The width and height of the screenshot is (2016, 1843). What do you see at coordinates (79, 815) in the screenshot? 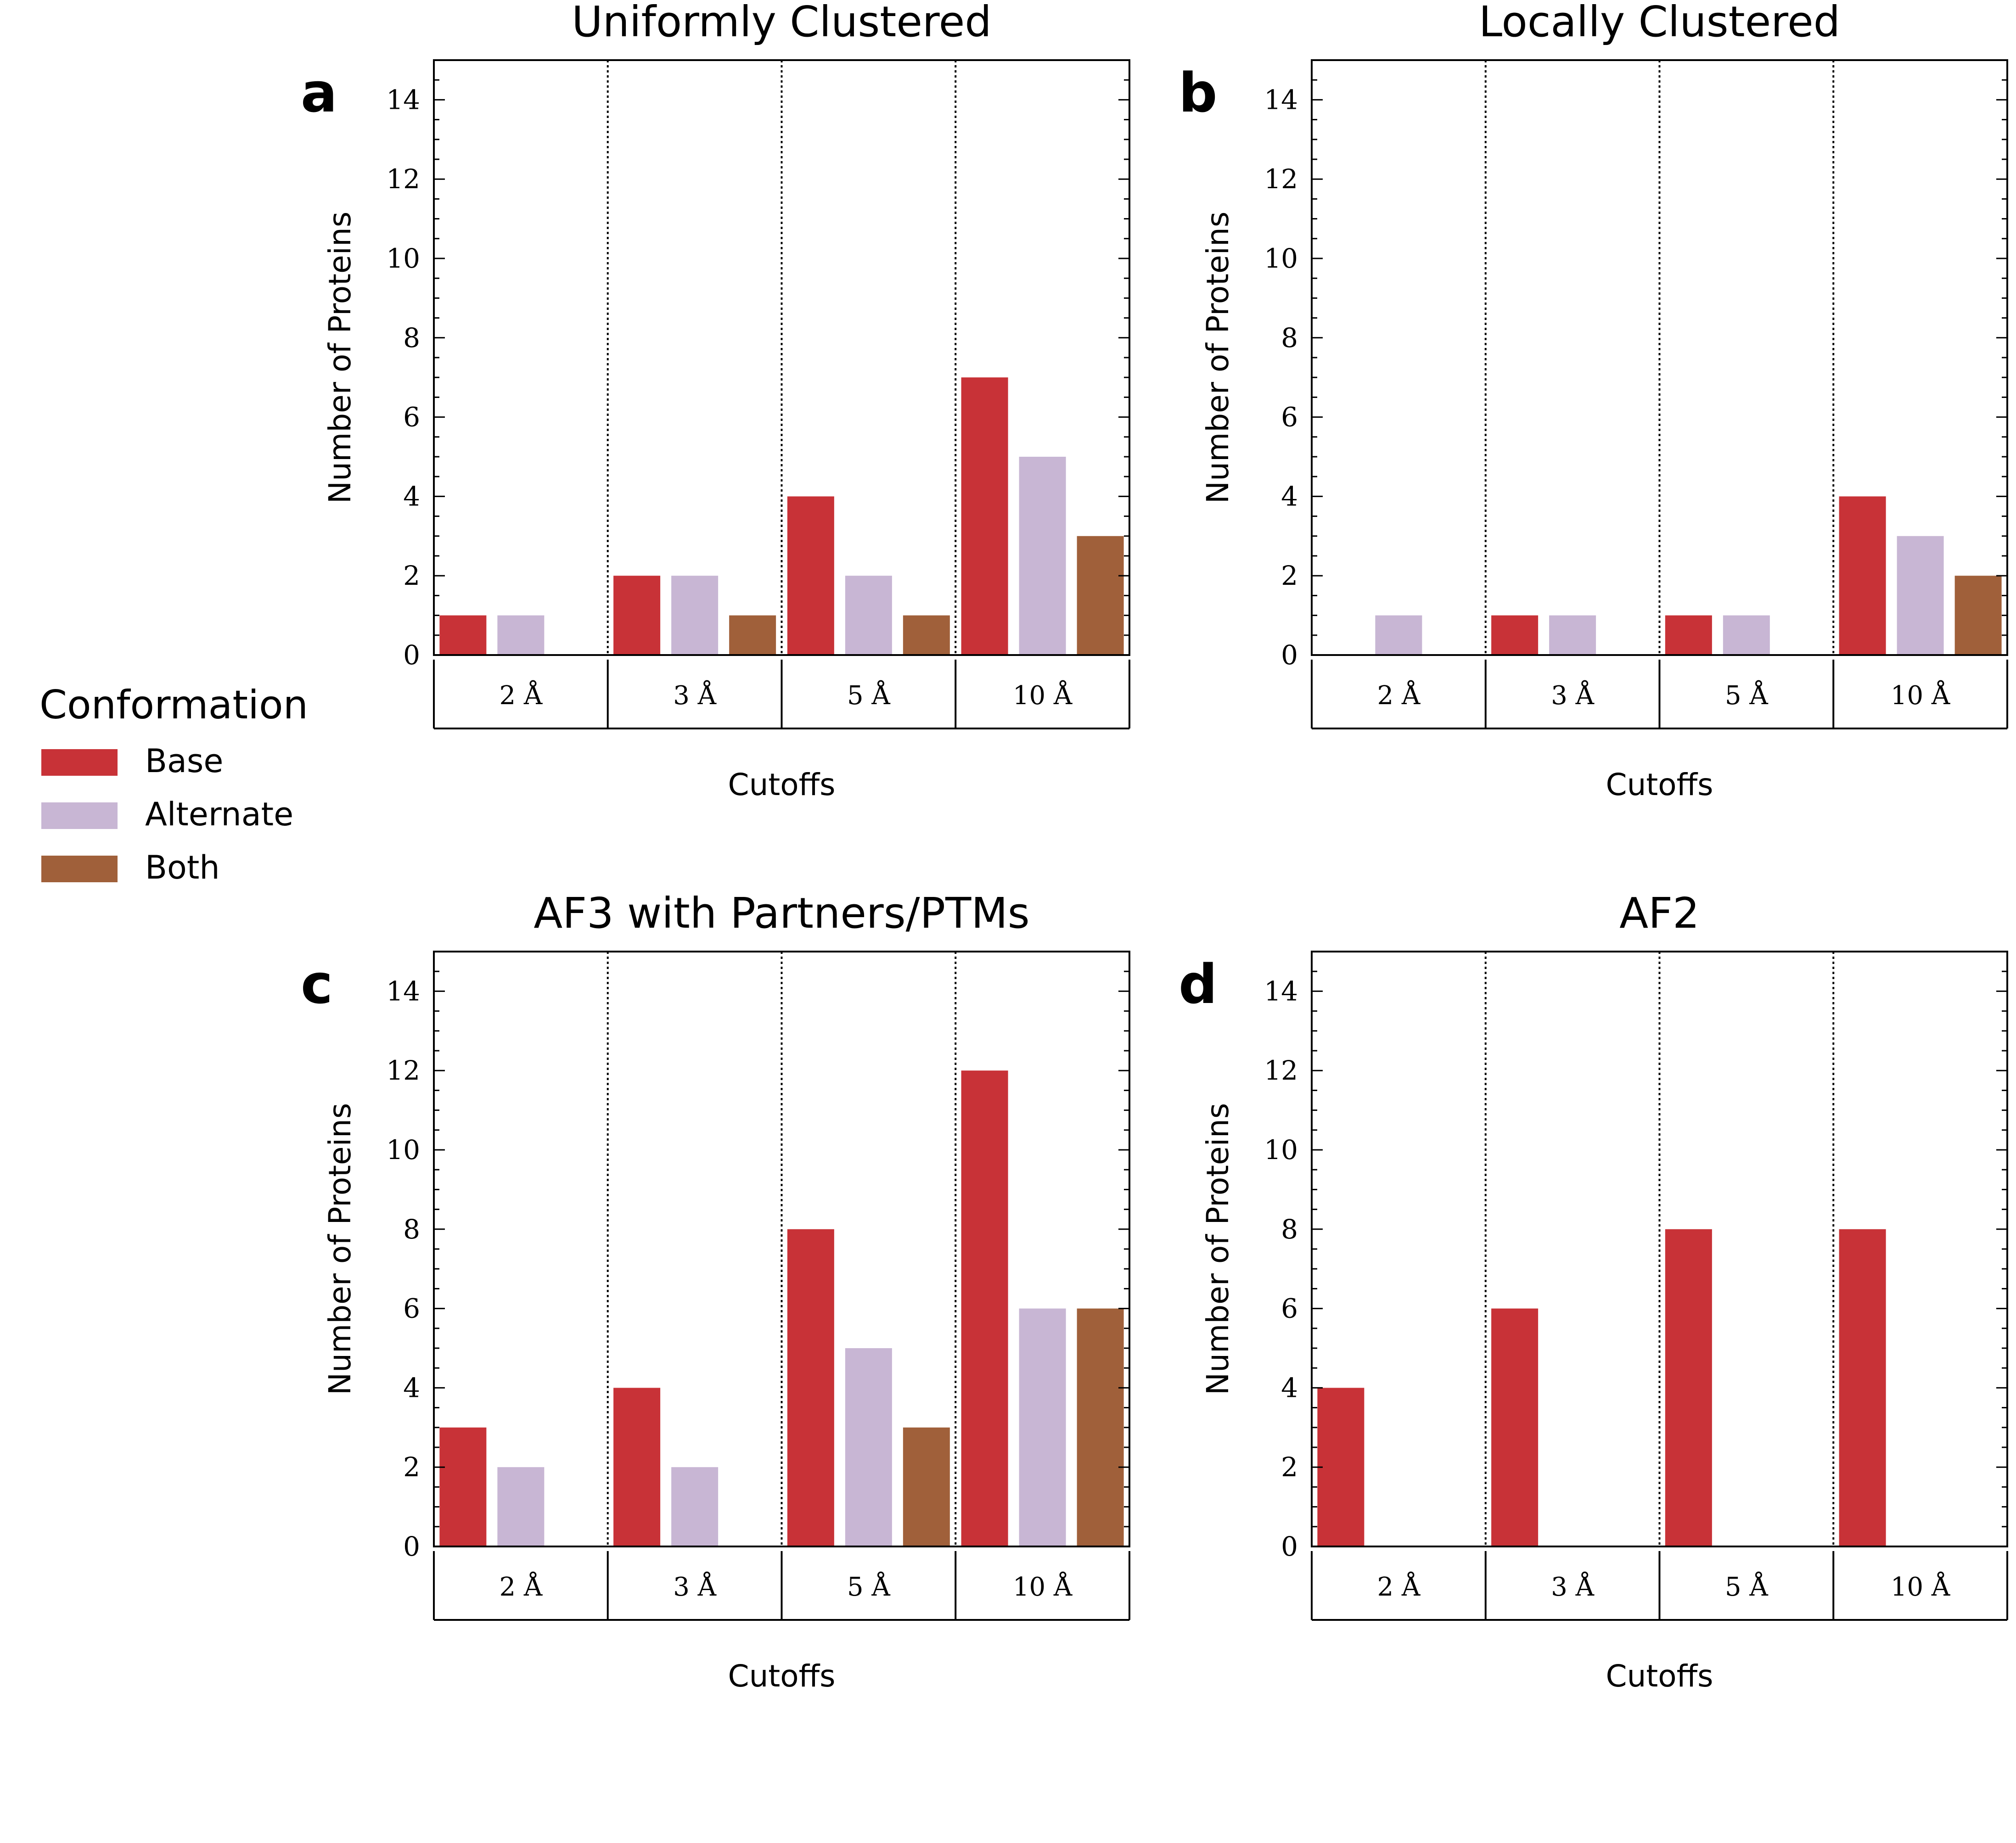
I see `legend-swatch-alternate` at bounding box center [79, 815].